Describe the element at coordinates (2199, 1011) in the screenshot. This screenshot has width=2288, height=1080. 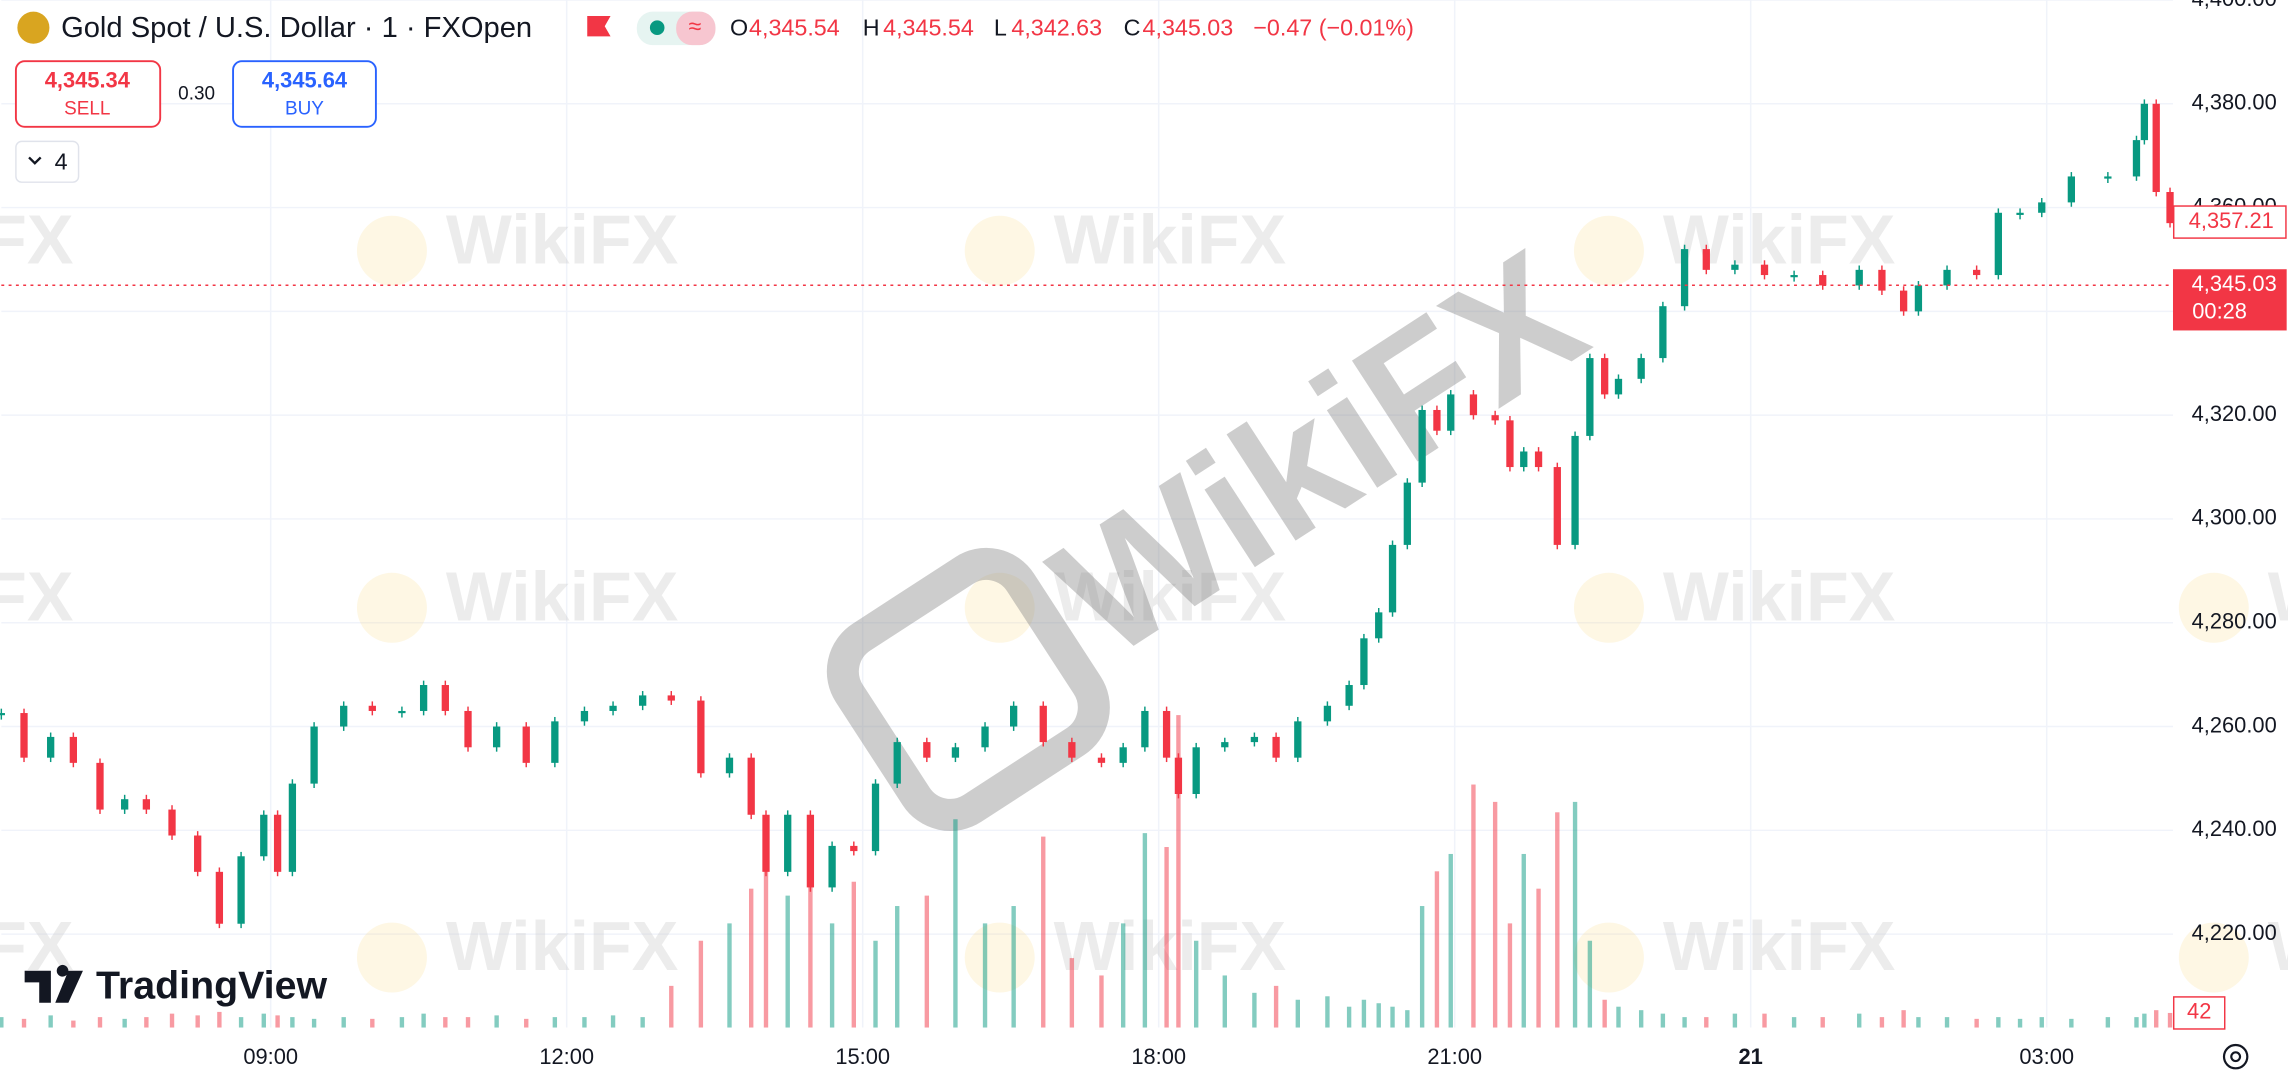
I see `volume-label: 42` at that location.